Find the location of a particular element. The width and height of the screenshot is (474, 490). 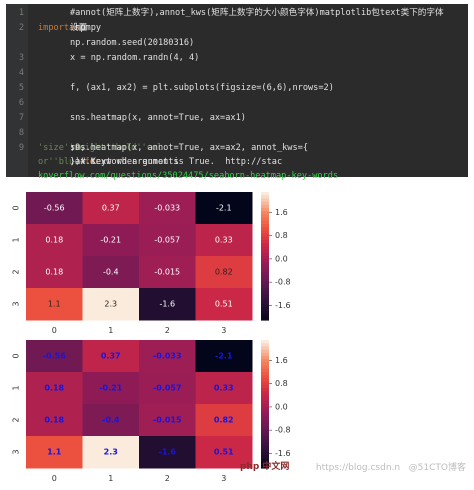

x-tick-label: 1 is located at coordinates (110, 330).